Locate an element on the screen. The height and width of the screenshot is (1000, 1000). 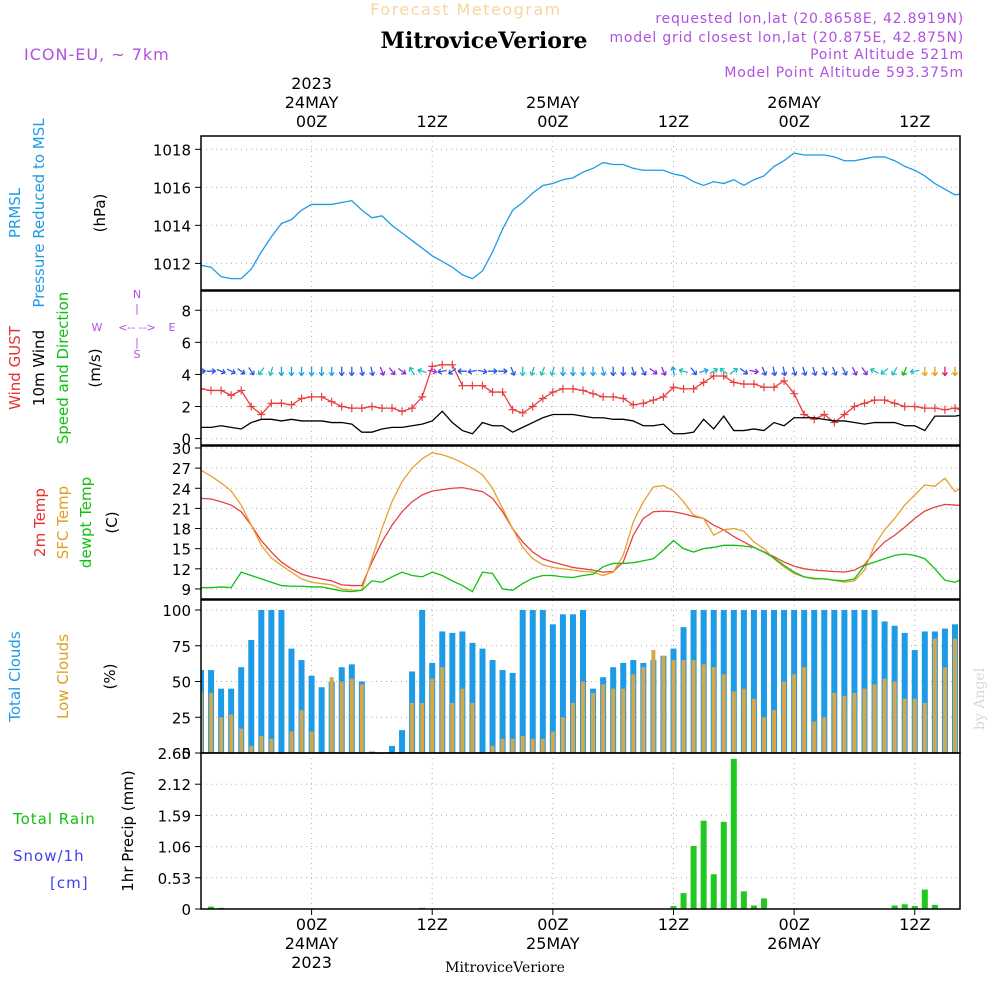
precip-legend: Total Rain is located at coordinates (54, 819).